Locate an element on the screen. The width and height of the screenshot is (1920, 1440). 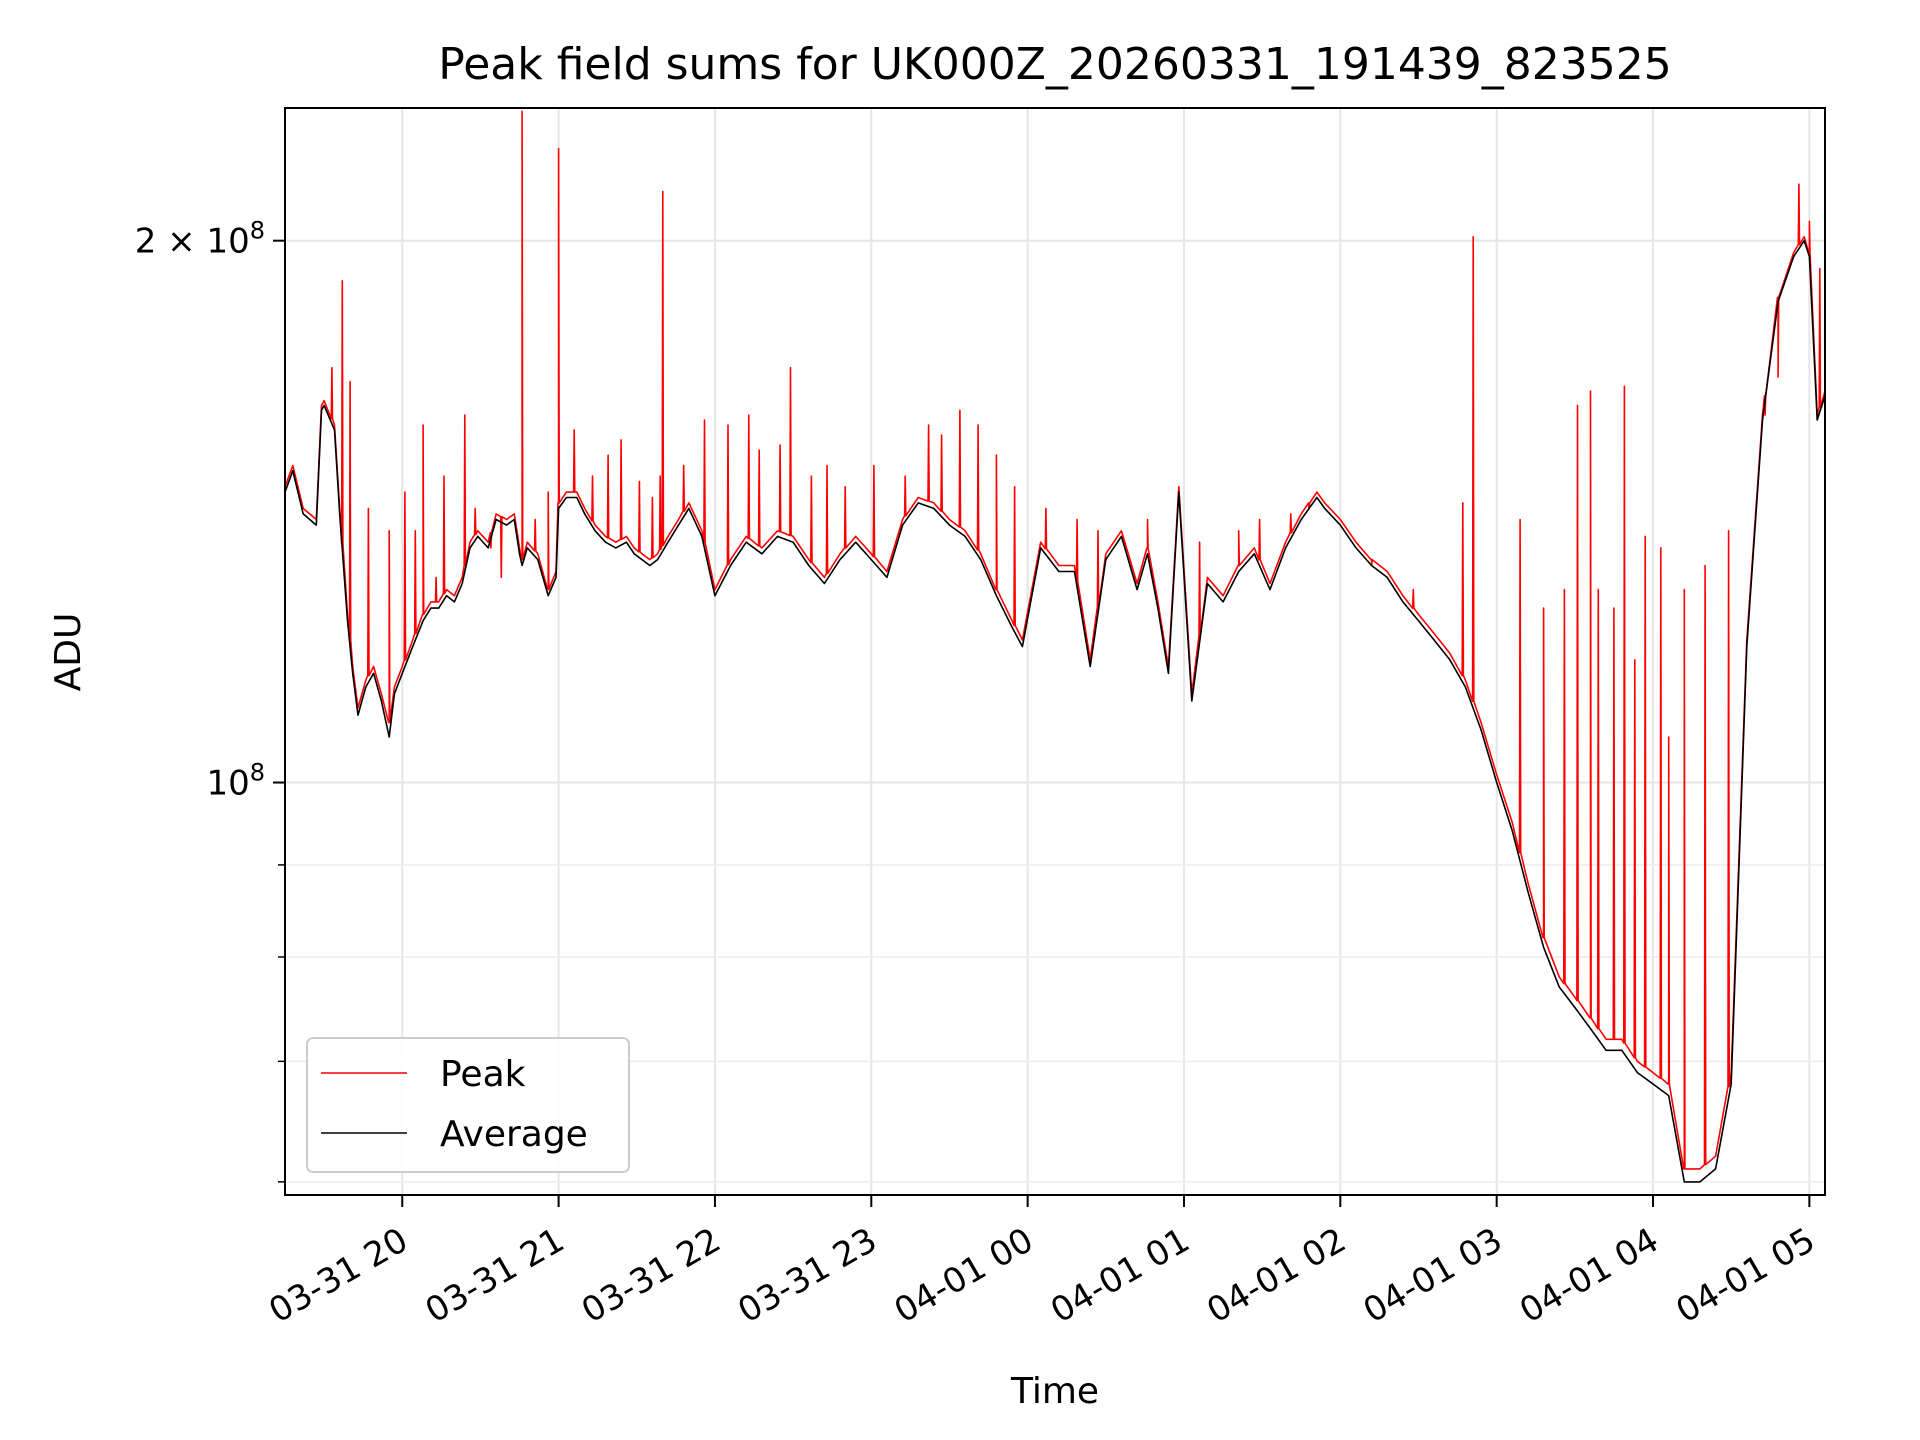
legend-label-peak: Peak is located at coordinates (483, 1074).